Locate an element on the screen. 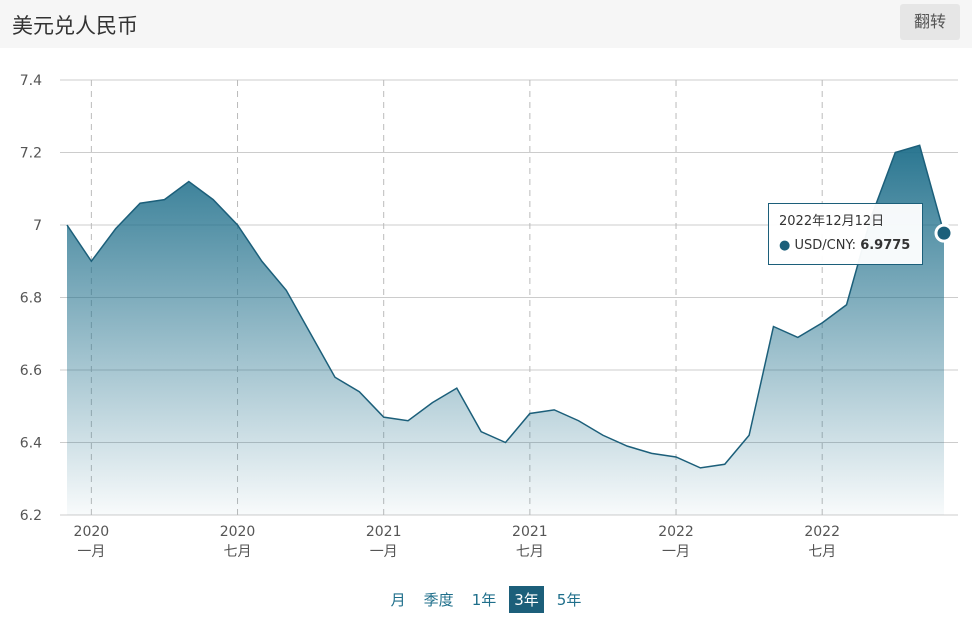 This screenshot has width=972, height=626. y-tick-label: 6.2 is located at coordinates (31, 516).